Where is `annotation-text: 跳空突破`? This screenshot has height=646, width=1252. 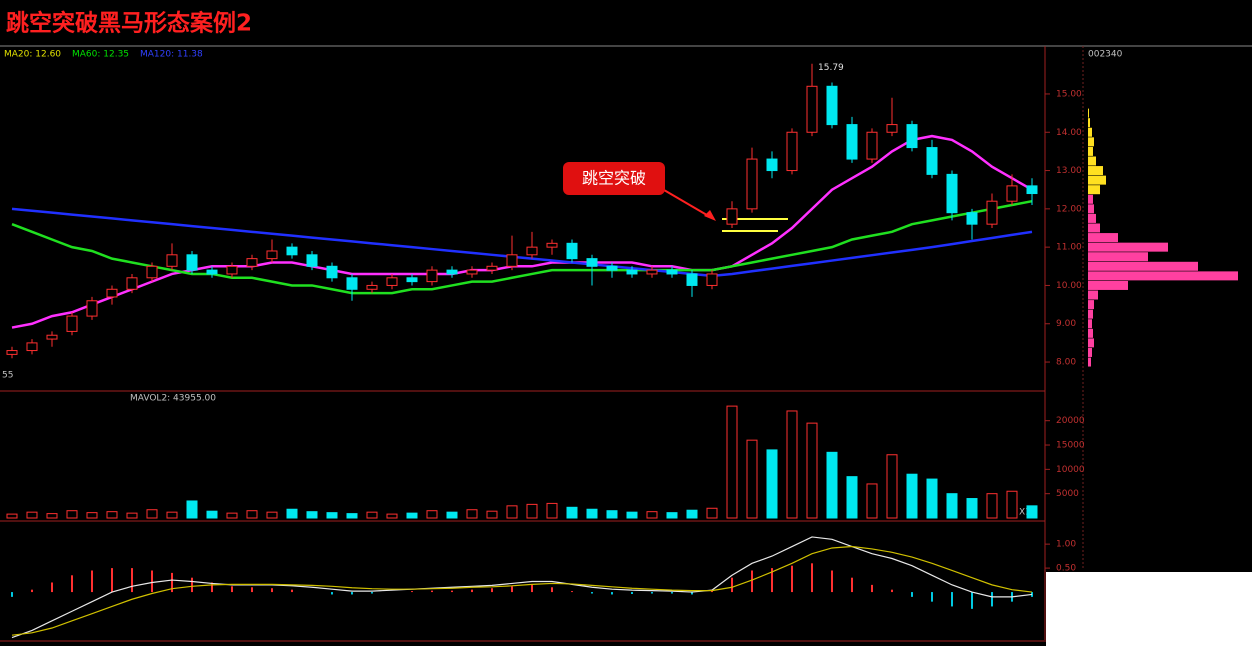
annotation-text: 跳空突破 is located at coordinates (614, 178).